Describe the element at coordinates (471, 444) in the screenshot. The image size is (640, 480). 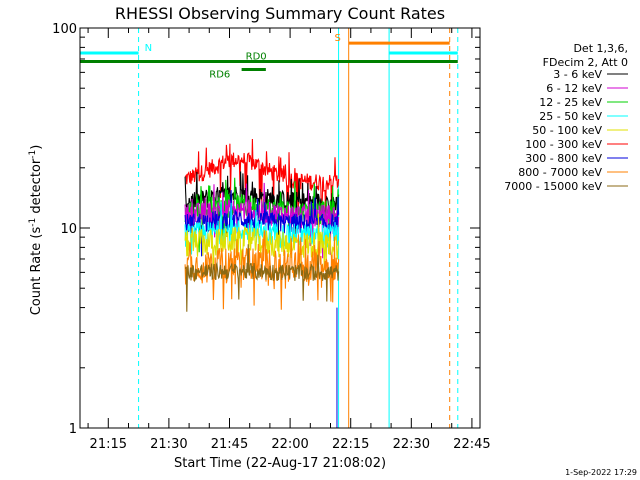
I see `x-tick-label: 22:45` at that location.